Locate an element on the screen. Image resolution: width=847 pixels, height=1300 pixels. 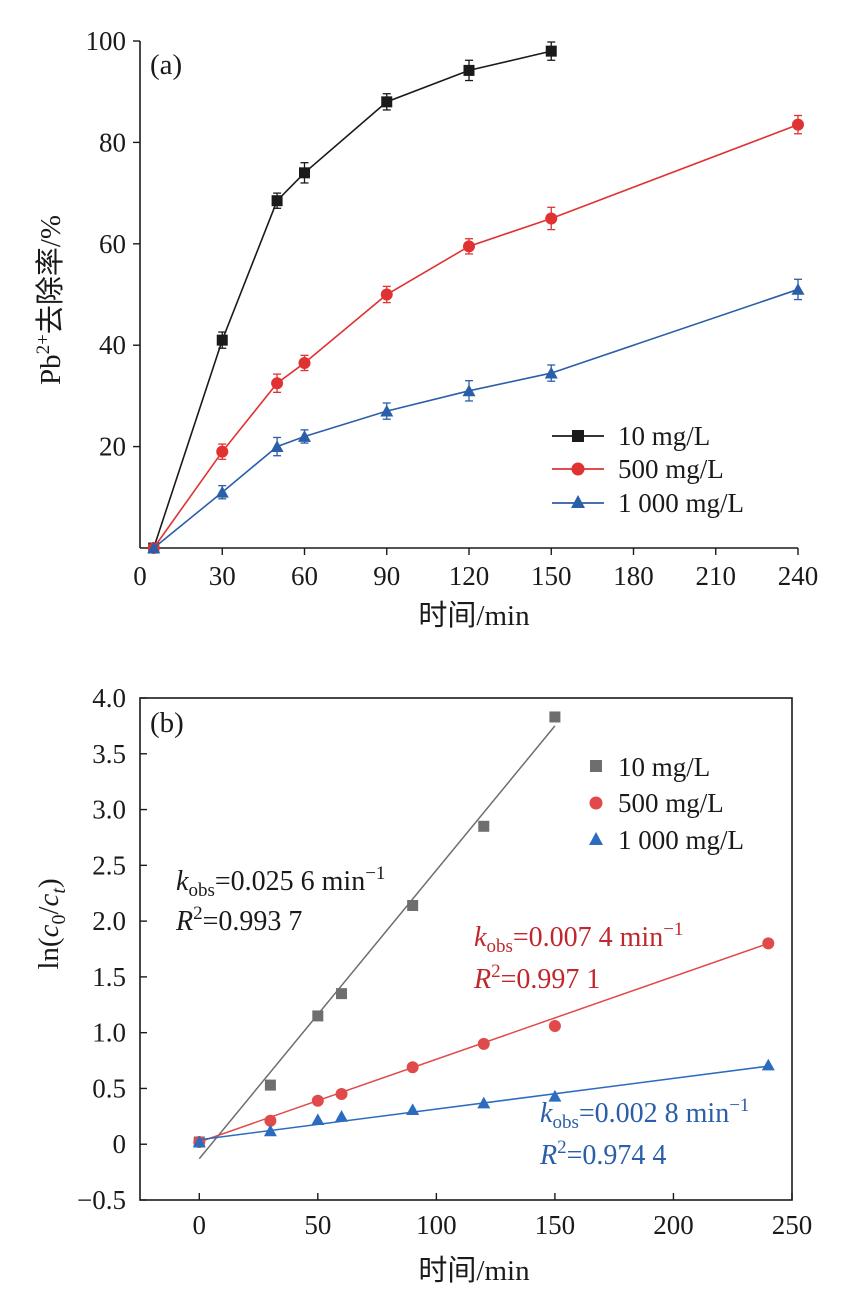
legend-b-label-1000: 1 000 mg/L is located at coordinates (681, 840).